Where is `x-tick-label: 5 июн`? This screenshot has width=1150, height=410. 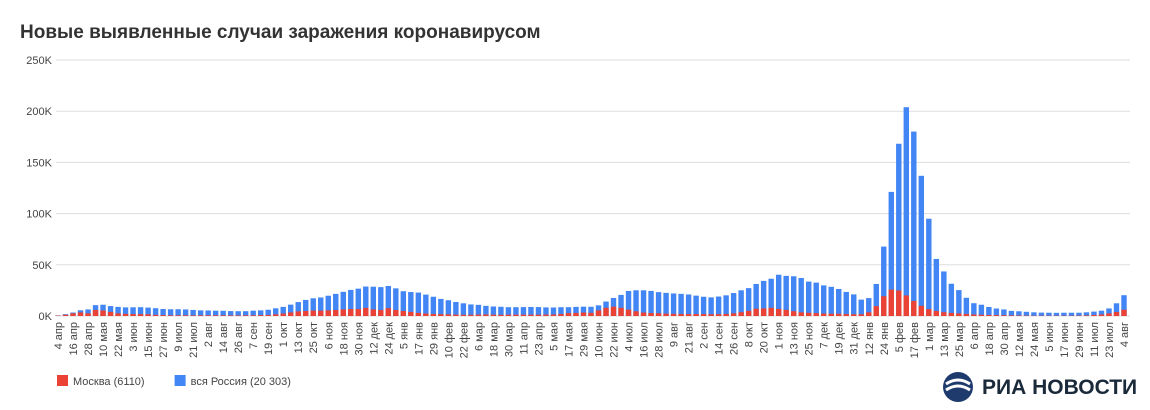
x-tick-label: 5 июн is located at coordinates (1050, 337).